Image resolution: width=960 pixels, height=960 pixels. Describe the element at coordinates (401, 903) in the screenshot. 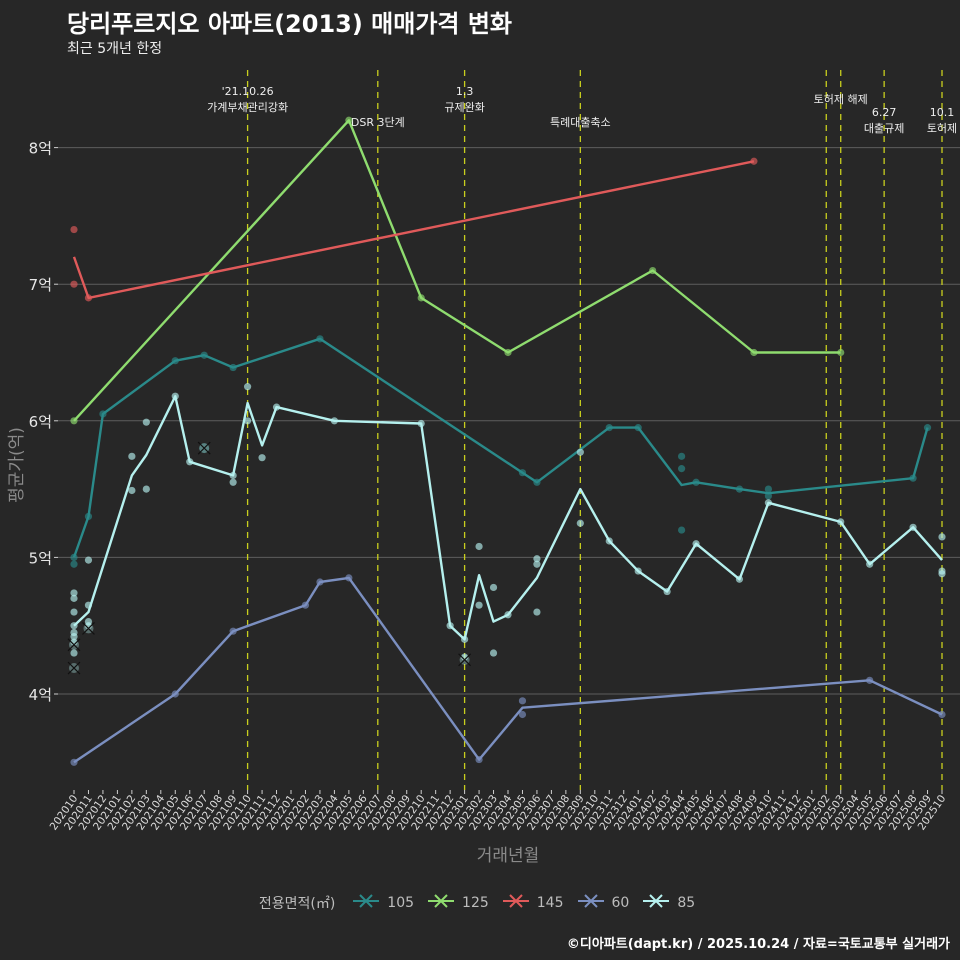

I see `legend-label-105: 105` at that location.